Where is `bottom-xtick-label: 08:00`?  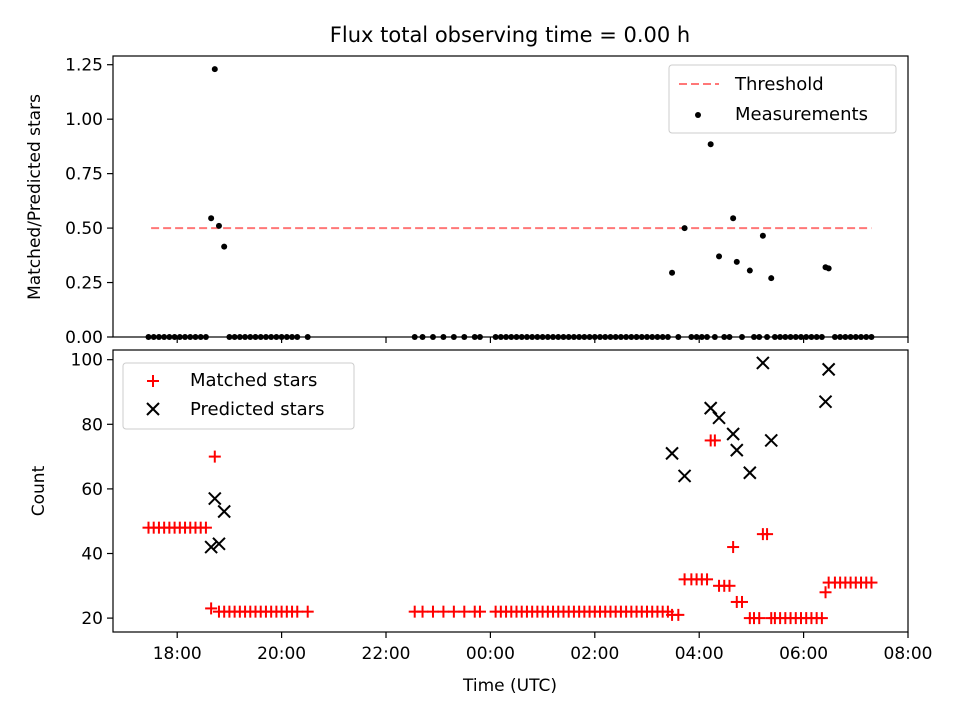
bottom-xtick-label: 08:00 is located at coordinates (908, 654).